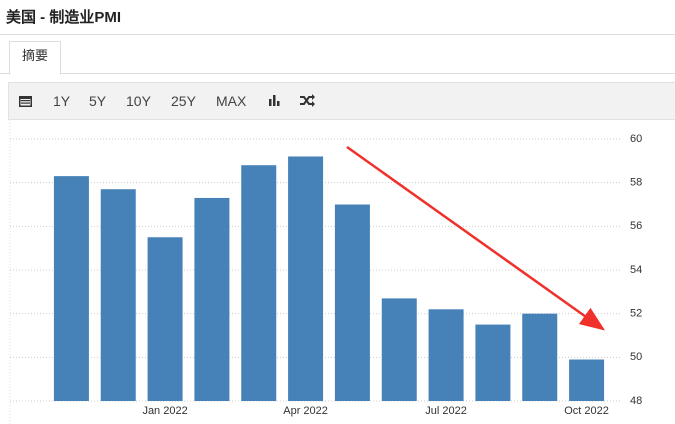 The image size is (675, 424). I want to click on y-tick-label: 54, so click(636, 270).